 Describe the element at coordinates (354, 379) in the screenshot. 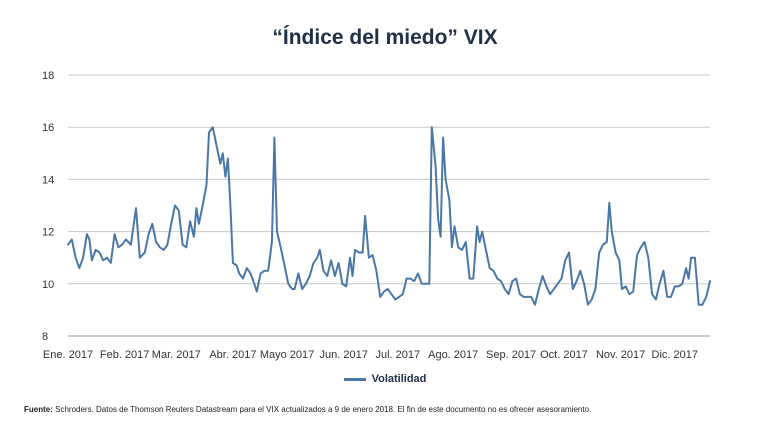

I see `legend-swatch` at that location.